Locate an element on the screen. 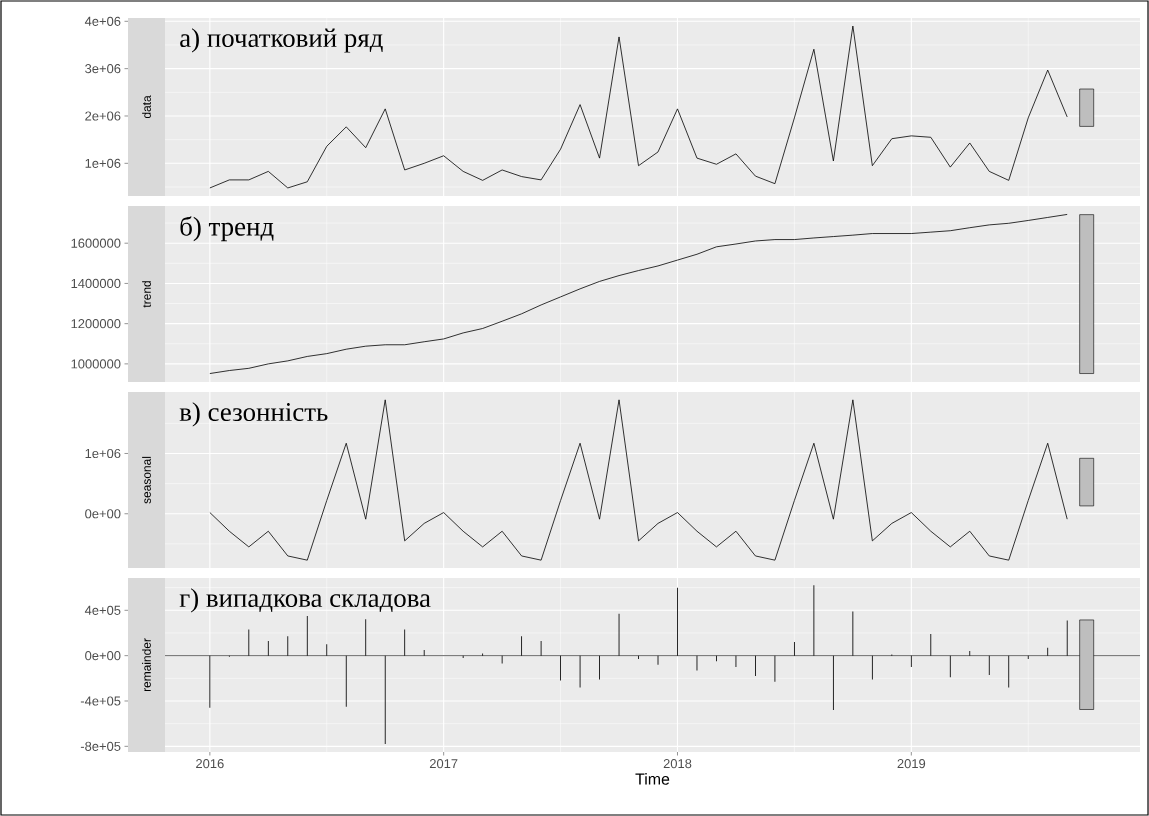  chart-title: г) випадкова складова is located at coordinates (305, 600).